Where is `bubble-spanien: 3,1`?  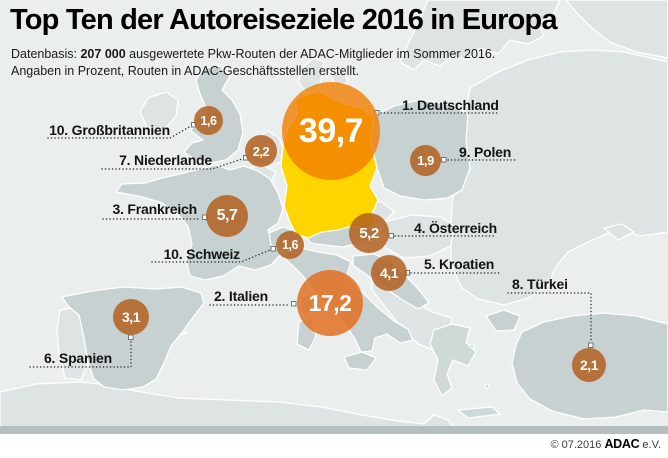 bubble-spanien: 3,1 is located at coordinates (131, 317).